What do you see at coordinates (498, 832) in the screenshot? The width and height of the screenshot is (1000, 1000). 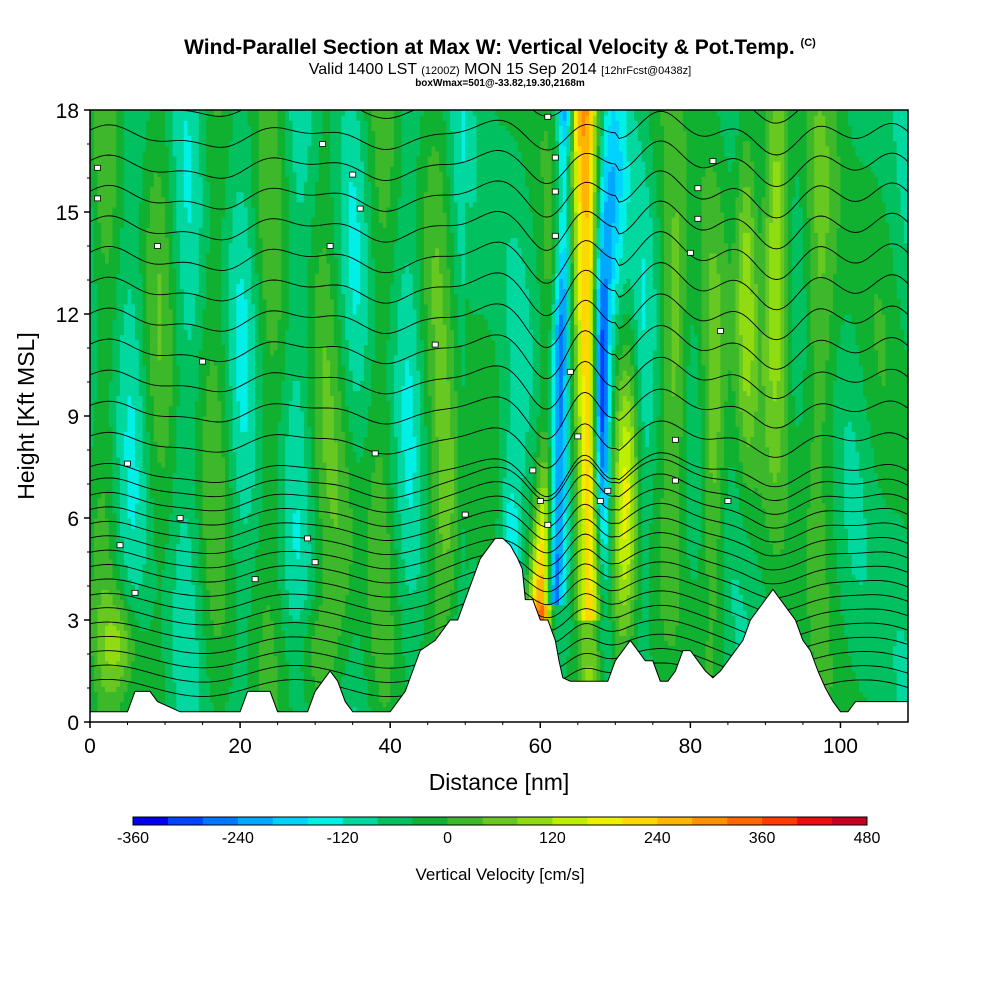 I see `colorbar: -360 -240 -120 0 120 240 360 480` at bounding box center [498, 832].